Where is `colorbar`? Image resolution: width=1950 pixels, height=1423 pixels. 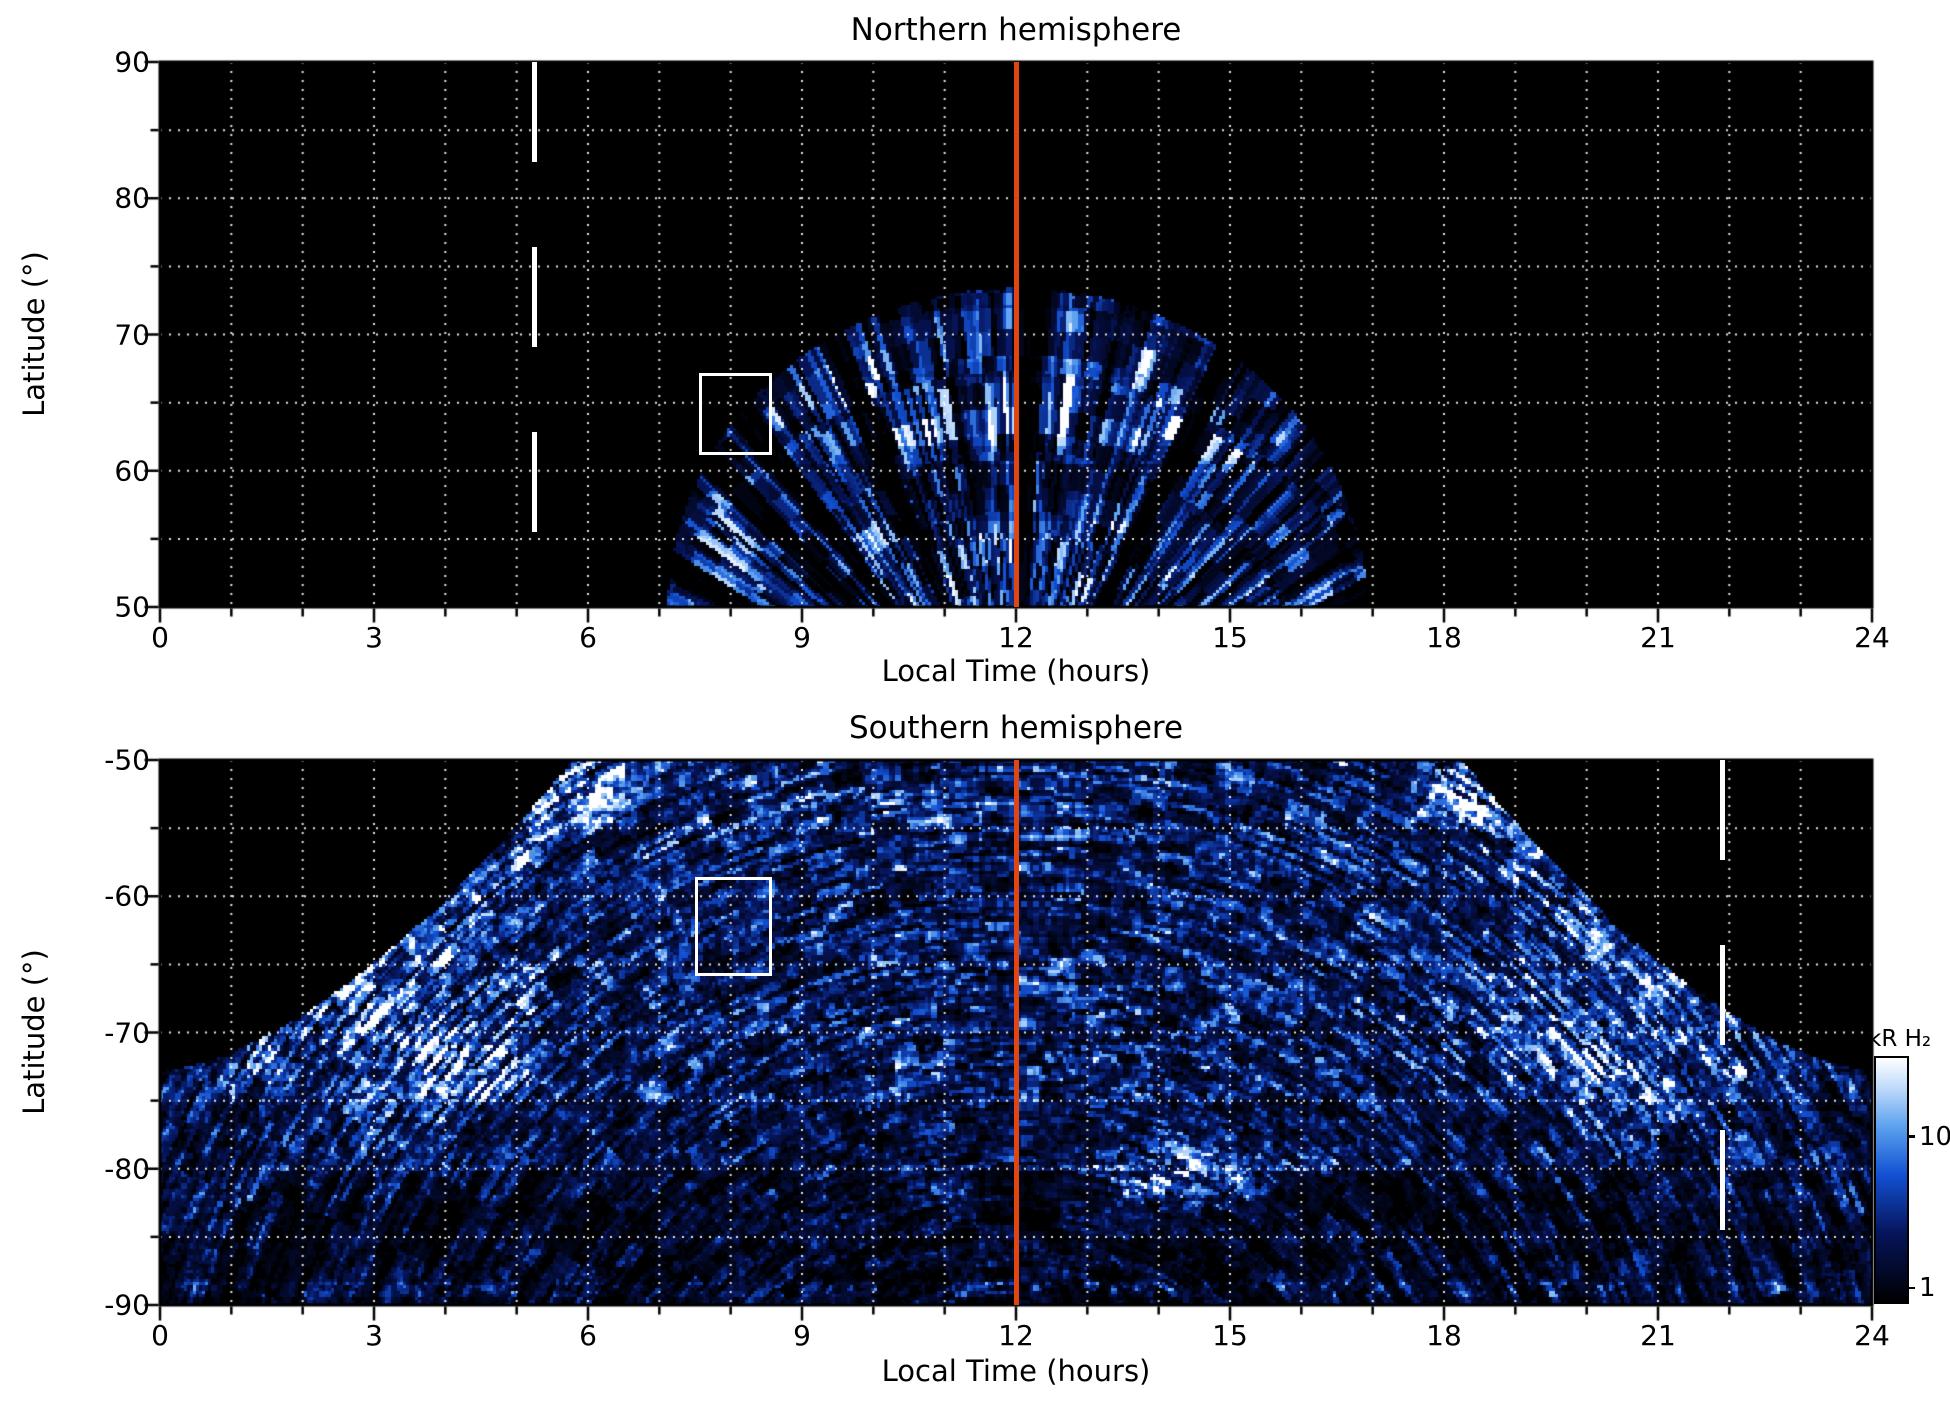 colorbar is located at coordinates (1891, 1180).